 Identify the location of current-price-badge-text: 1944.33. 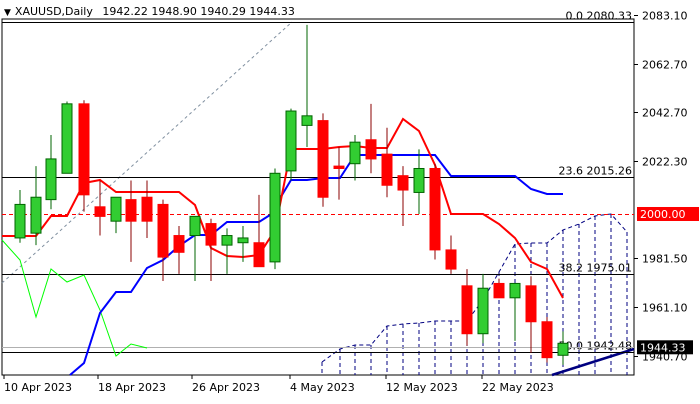
(663, 347).